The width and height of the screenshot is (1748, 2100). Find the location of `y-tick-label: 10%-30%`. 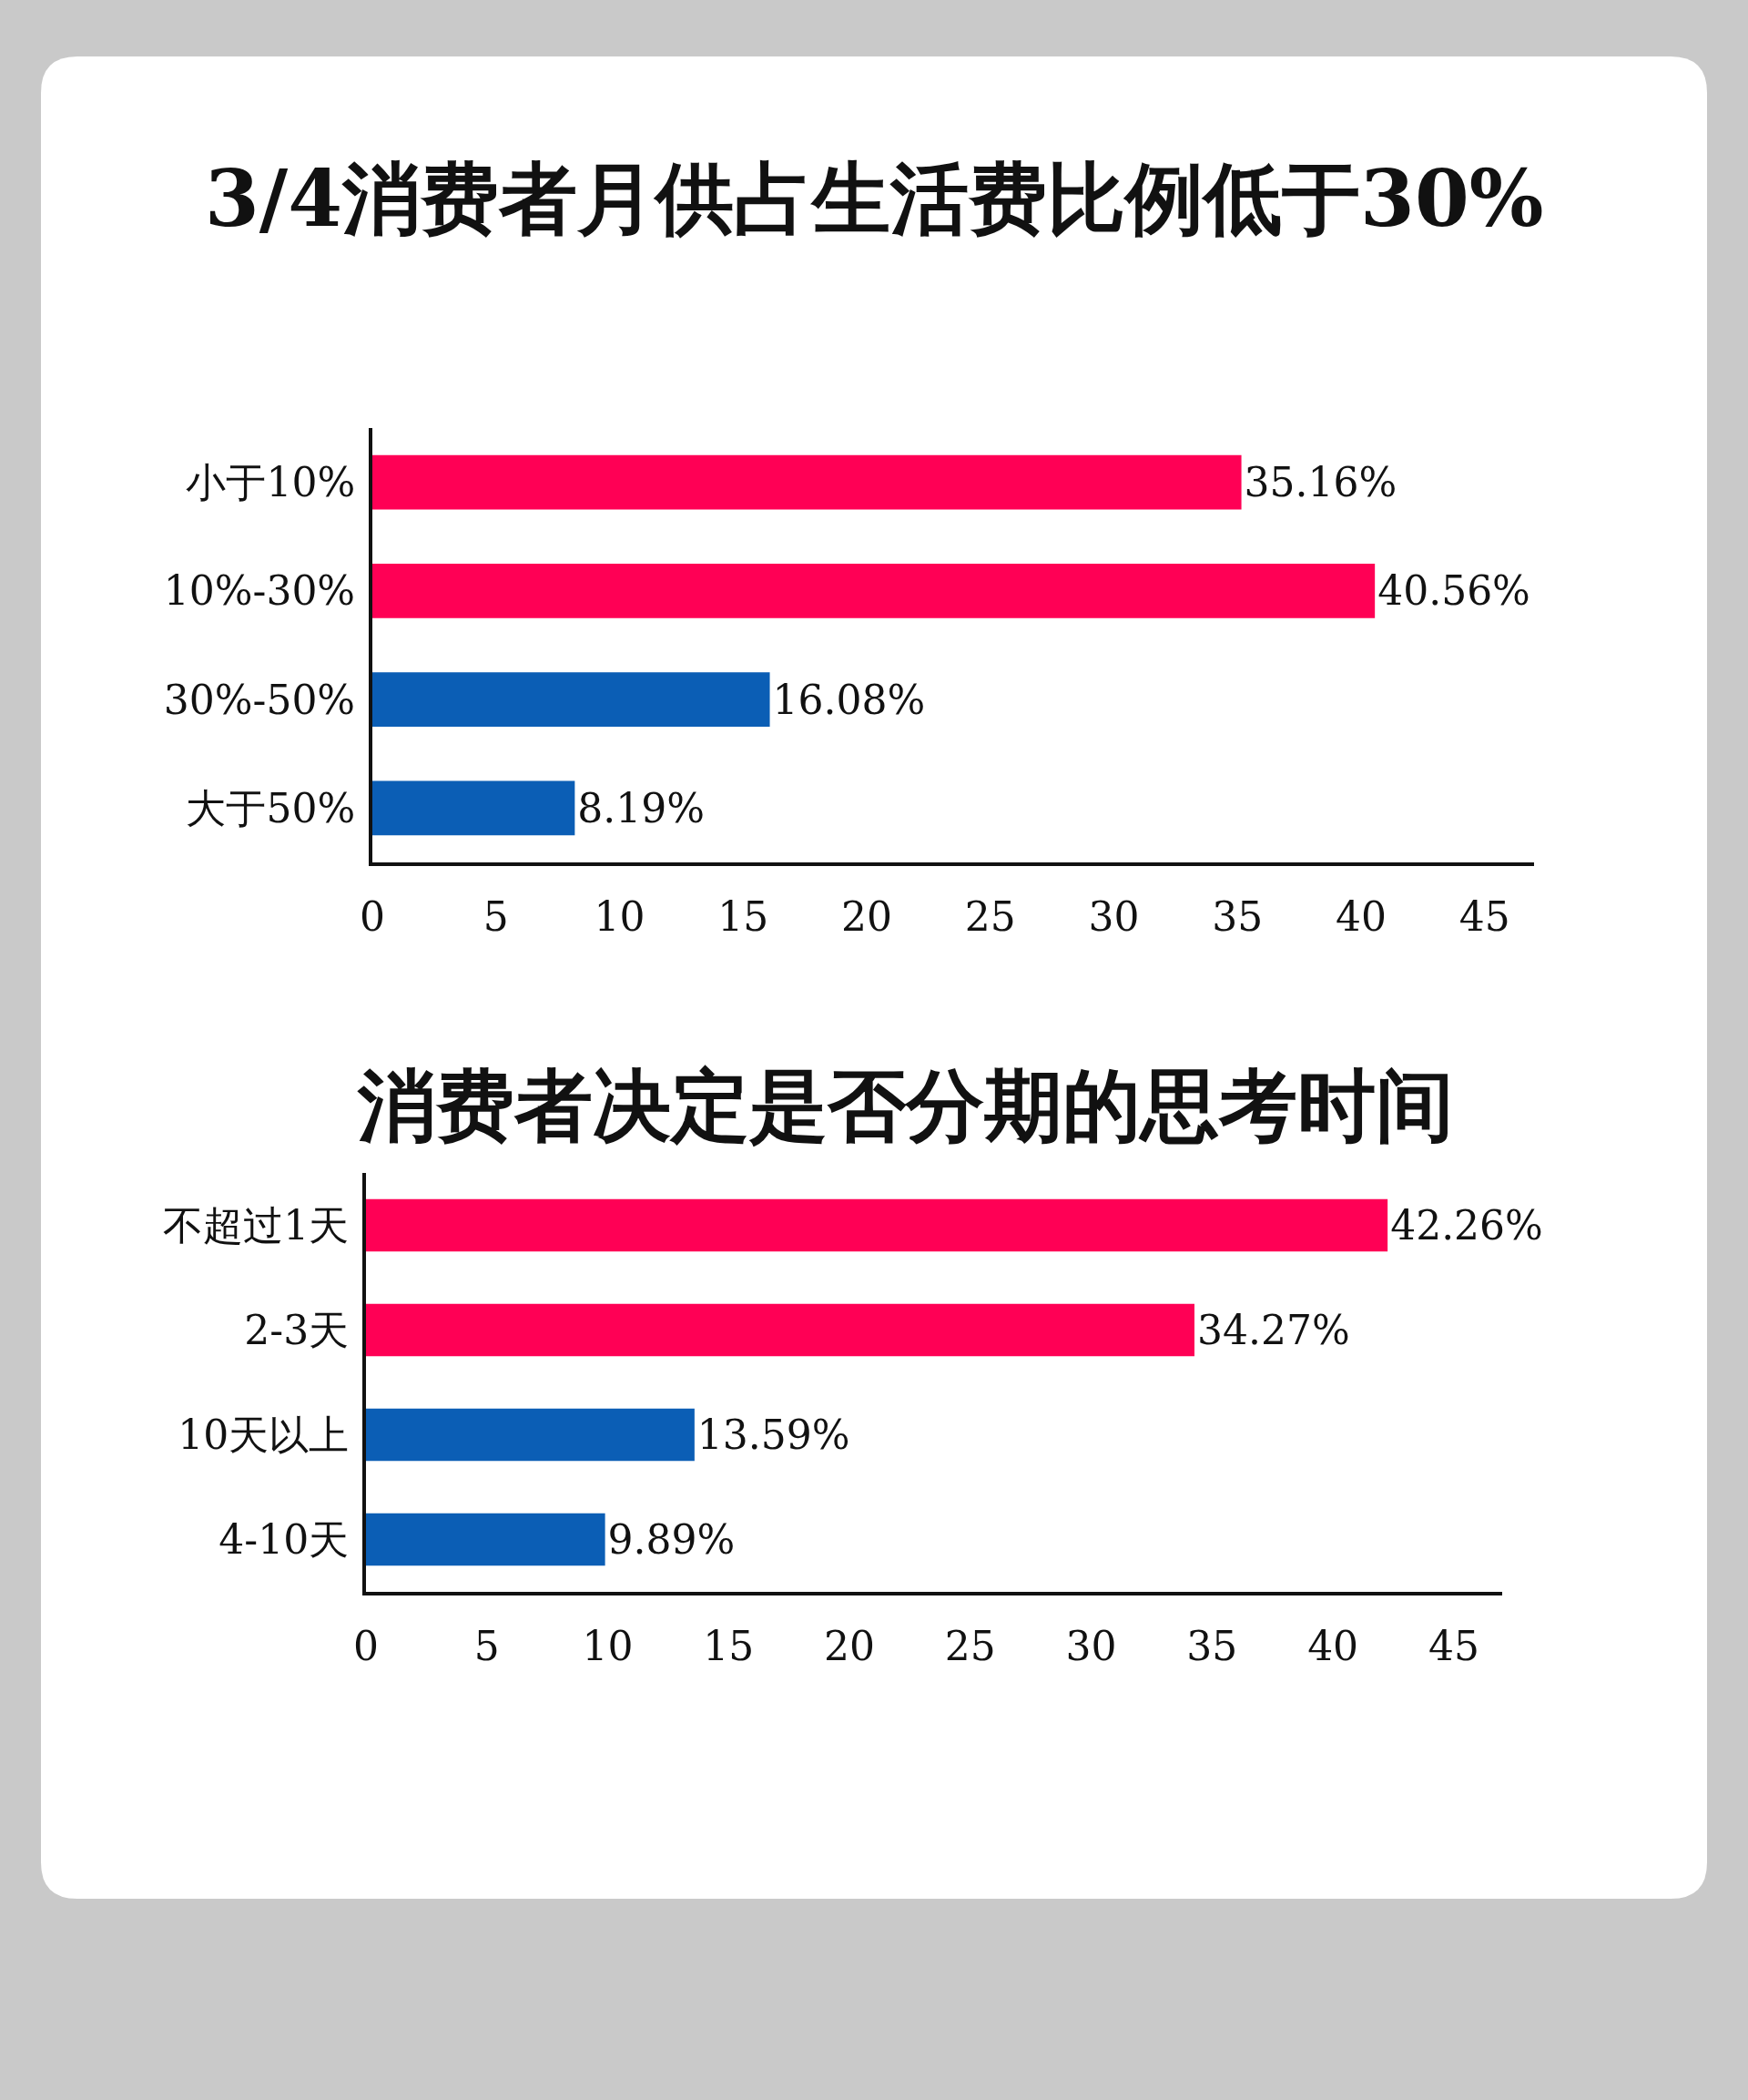

y-tick-label: 10%-30% is located at coordinates (259, 591).